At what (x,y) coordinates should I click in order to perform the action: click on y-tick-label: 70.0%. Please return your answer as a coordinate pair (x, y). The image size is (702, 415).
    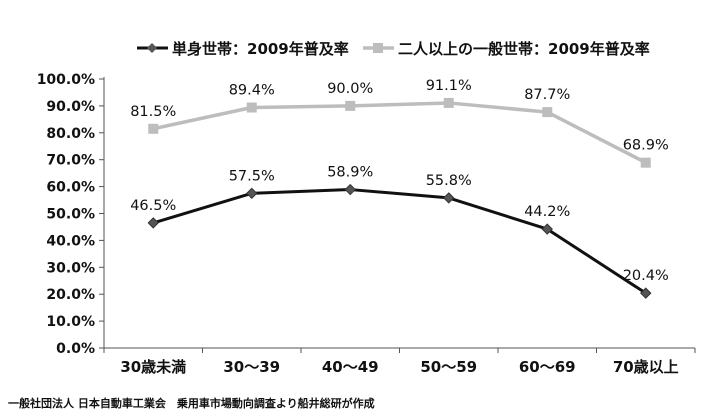
    Looking at the image, I should click on (70, 161).